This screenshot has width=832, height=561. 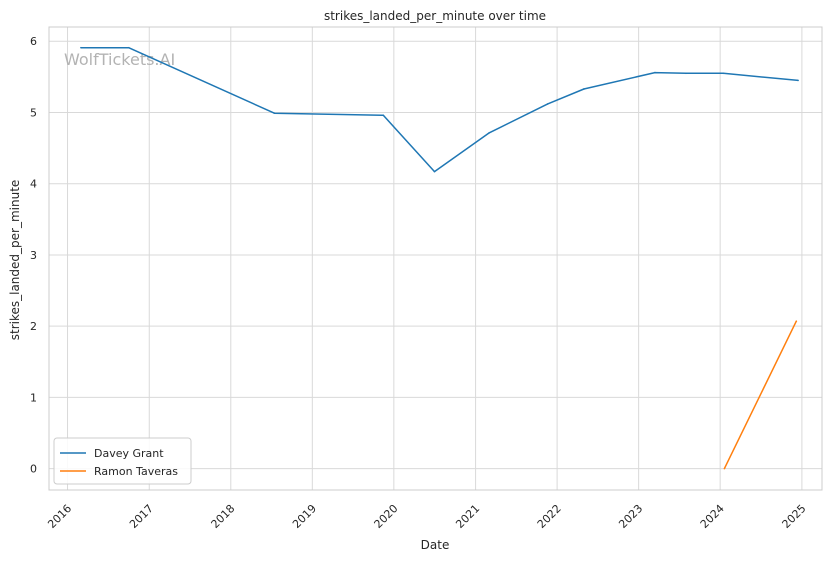 I want to click on y-tick-label: 3, so click(x=33, y=255).